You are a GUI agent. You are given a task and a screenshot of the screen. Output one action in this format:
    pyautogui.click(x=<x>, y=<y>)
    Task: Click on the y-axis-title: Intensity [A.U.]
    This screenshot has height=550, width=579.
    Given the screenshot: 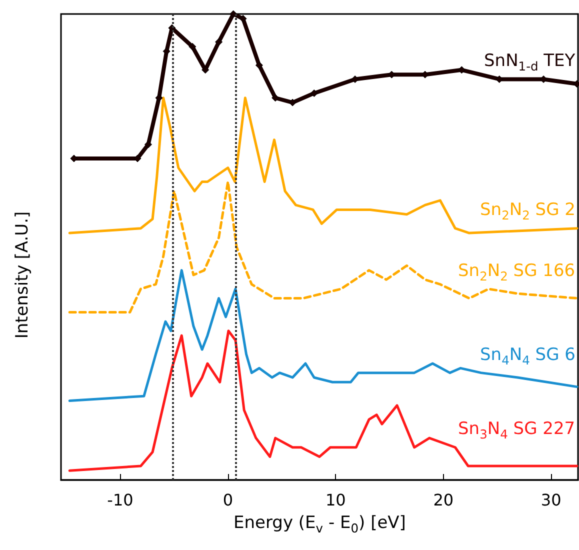 What is the action you would take?
    pyautogui.click(x=22, y=275)
    